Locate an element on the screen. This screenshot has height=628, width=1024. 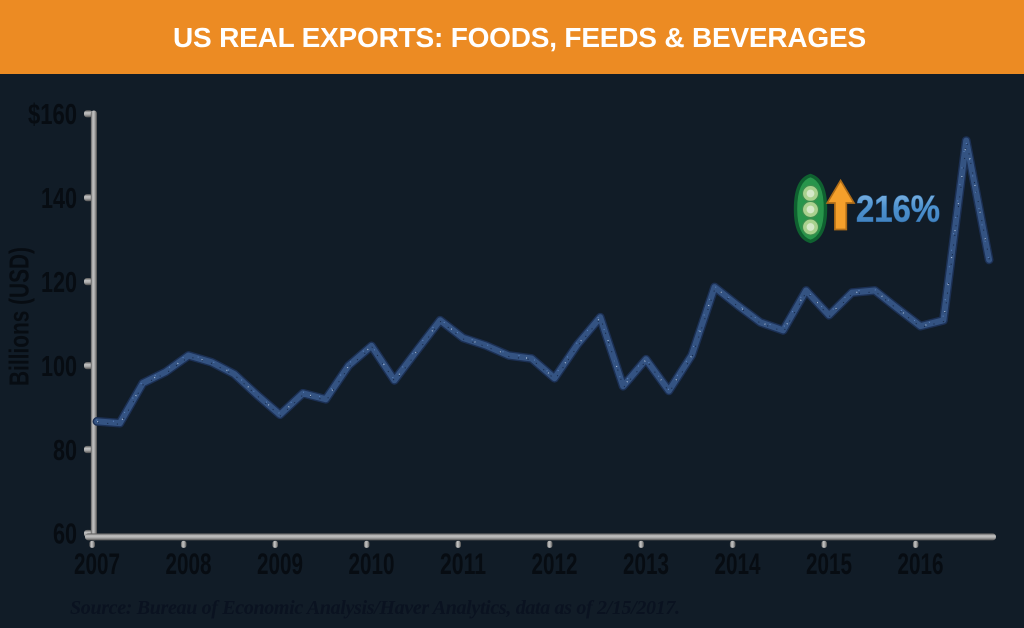
svg-text: 120 is located at coordinates (59, 283).